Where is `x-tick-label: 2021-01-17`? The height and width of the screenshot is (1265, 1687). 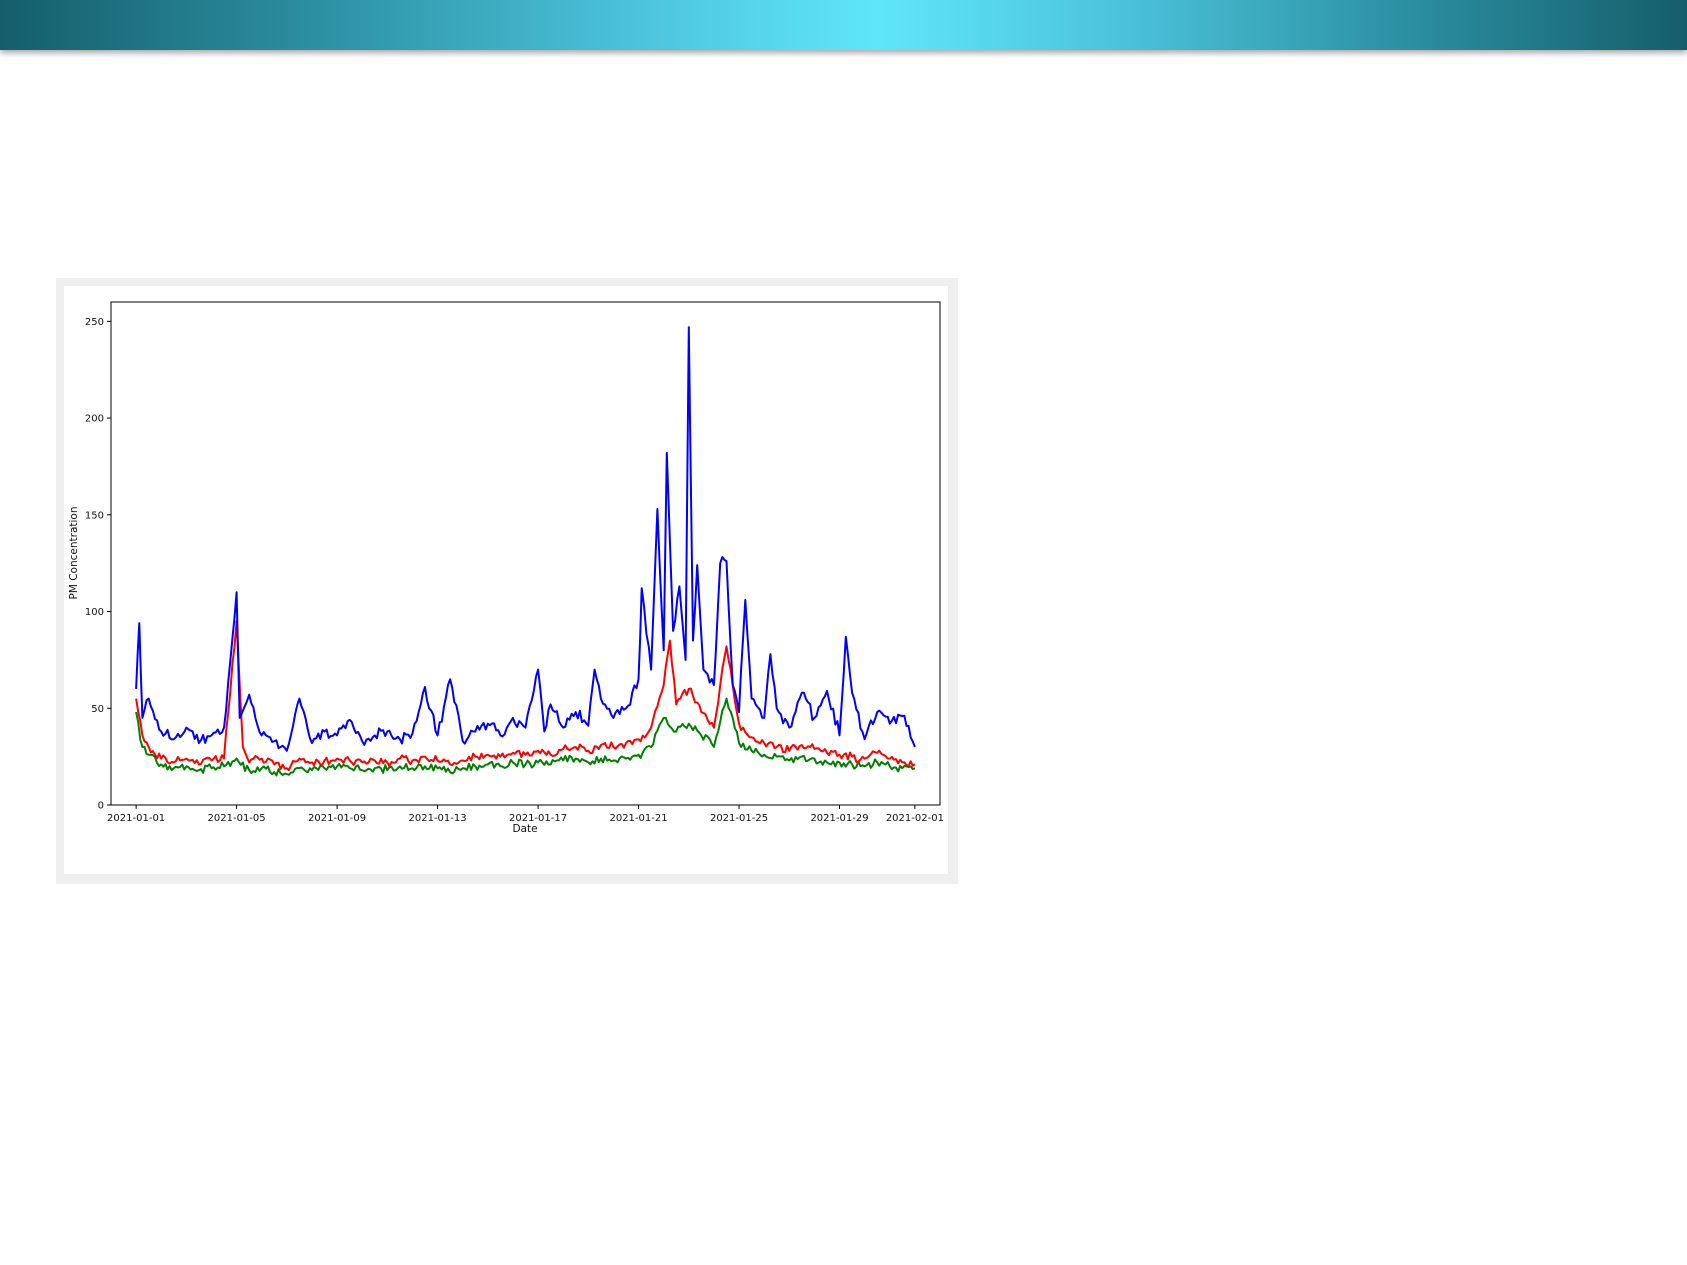
x-tick-label: 2021-01-17 is located at coordinates (538, 818).